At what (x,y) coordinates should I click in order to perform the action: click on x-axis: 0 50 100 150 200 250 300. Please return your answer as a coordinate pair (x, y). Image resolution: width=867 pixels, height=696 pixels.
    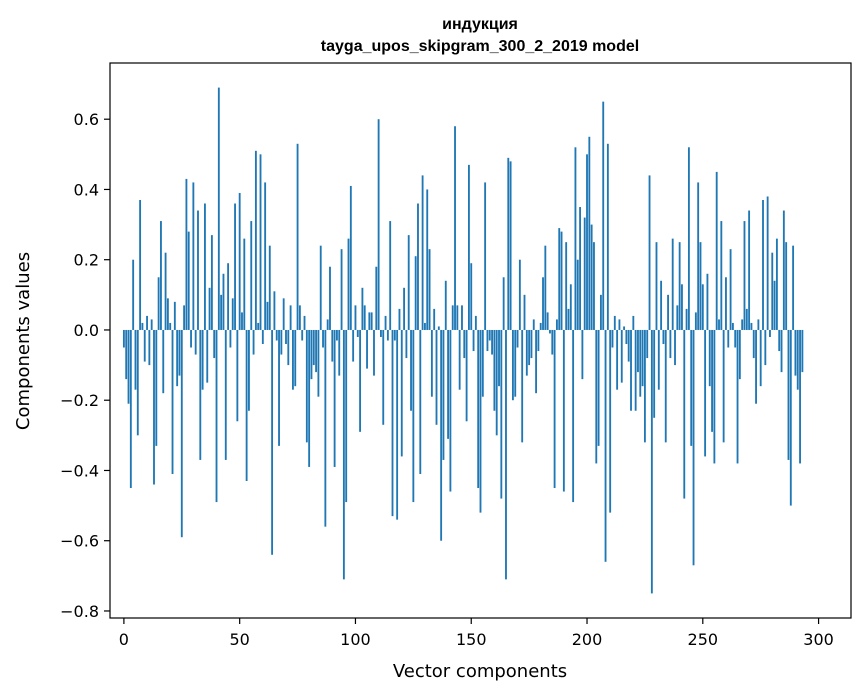
    Looking at the image, I should click on (476, 633).